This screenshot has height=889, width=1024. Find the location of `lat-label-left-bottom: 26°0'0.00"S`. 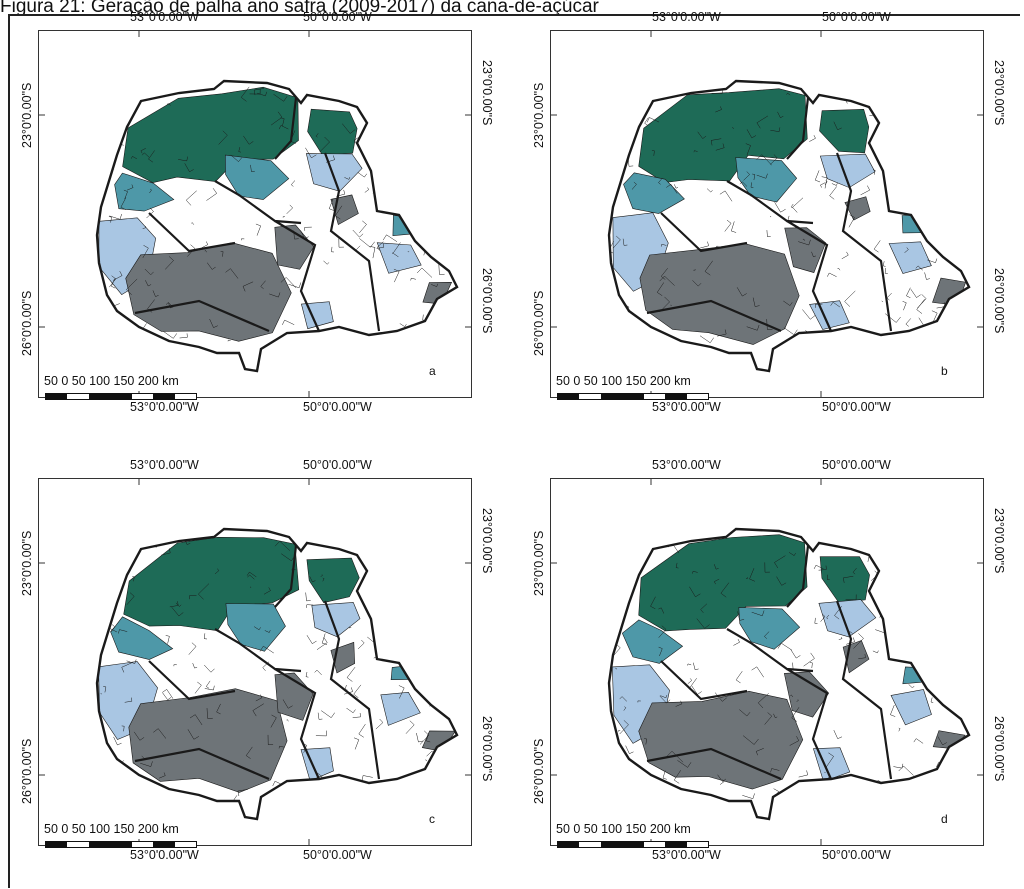

lat-label-left-bottom: 26°0'0.00"S is located at coordinates (539, 771).